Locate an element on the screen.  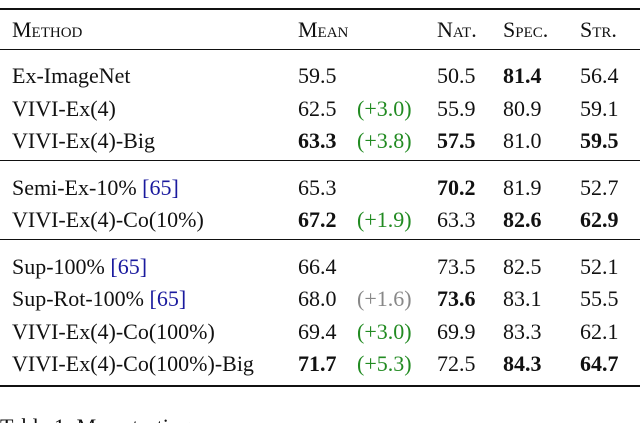
mean-cell: 59.5 is located at coordinates (317, 75).